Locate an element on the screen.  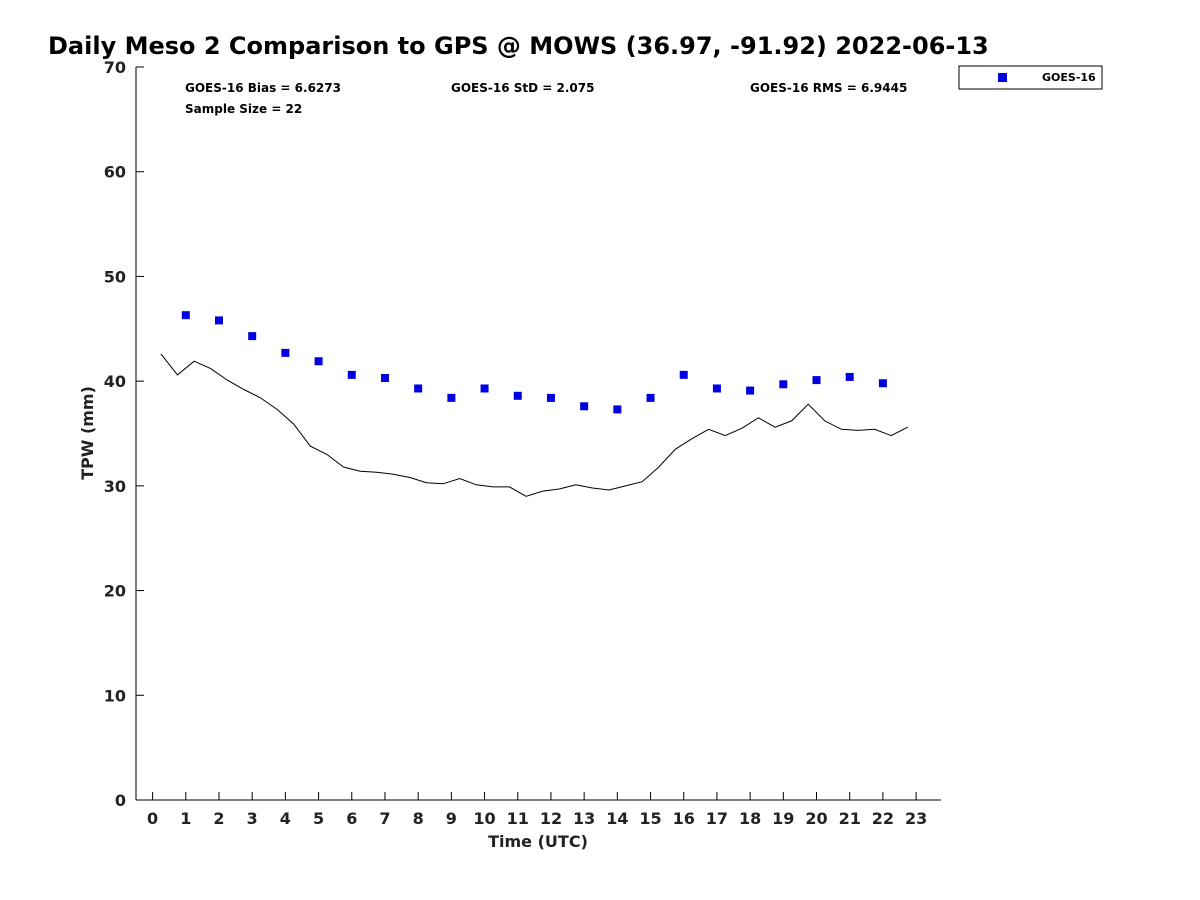
x-tick-label: 22 is located at coordinates (883, 818).